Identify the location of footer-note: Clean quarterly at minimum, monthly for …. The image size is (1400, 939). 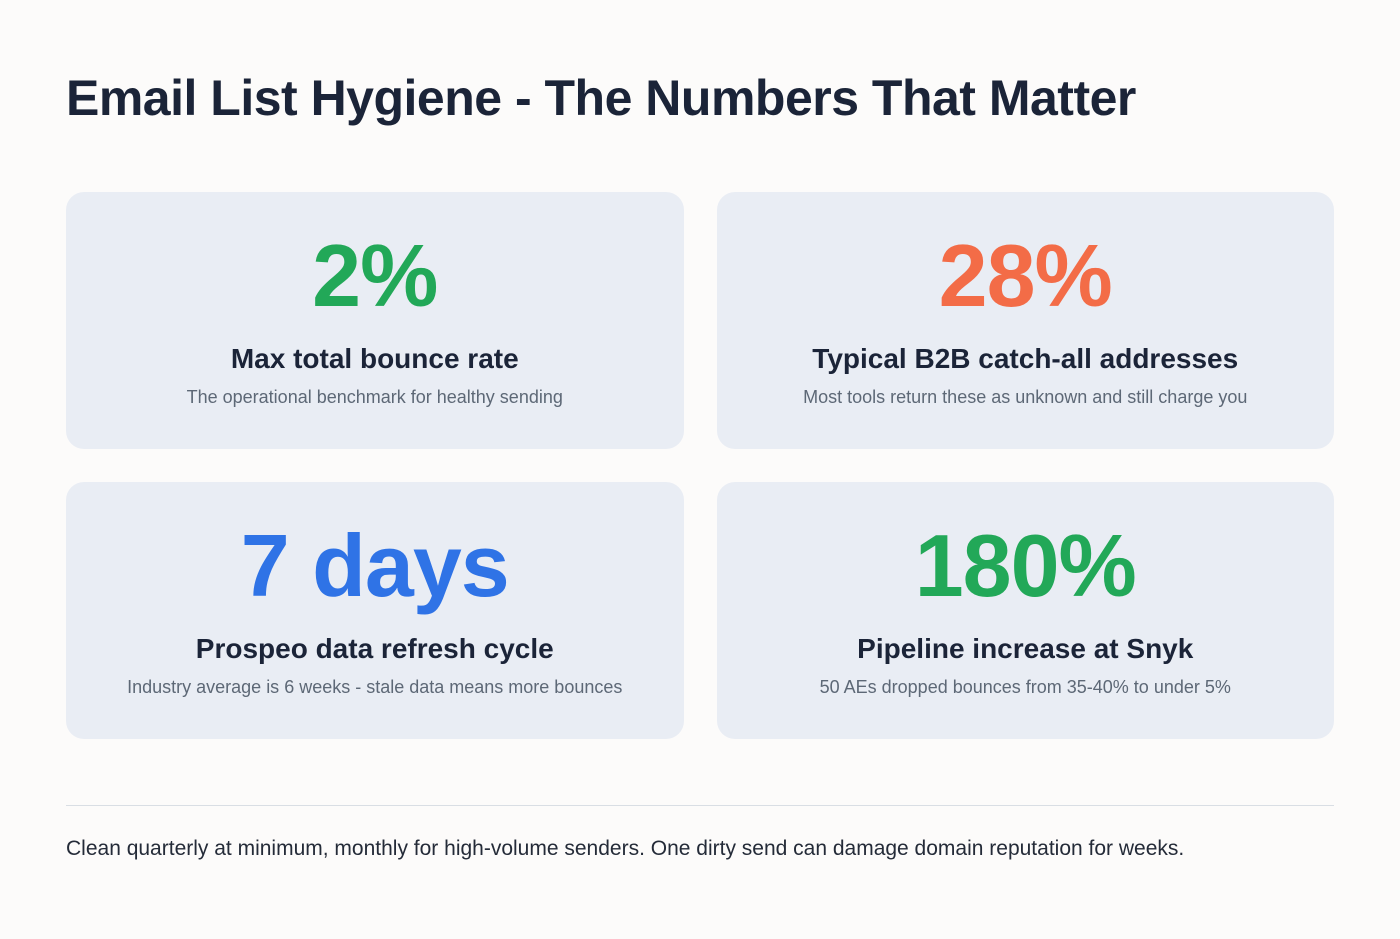
(625, 848).